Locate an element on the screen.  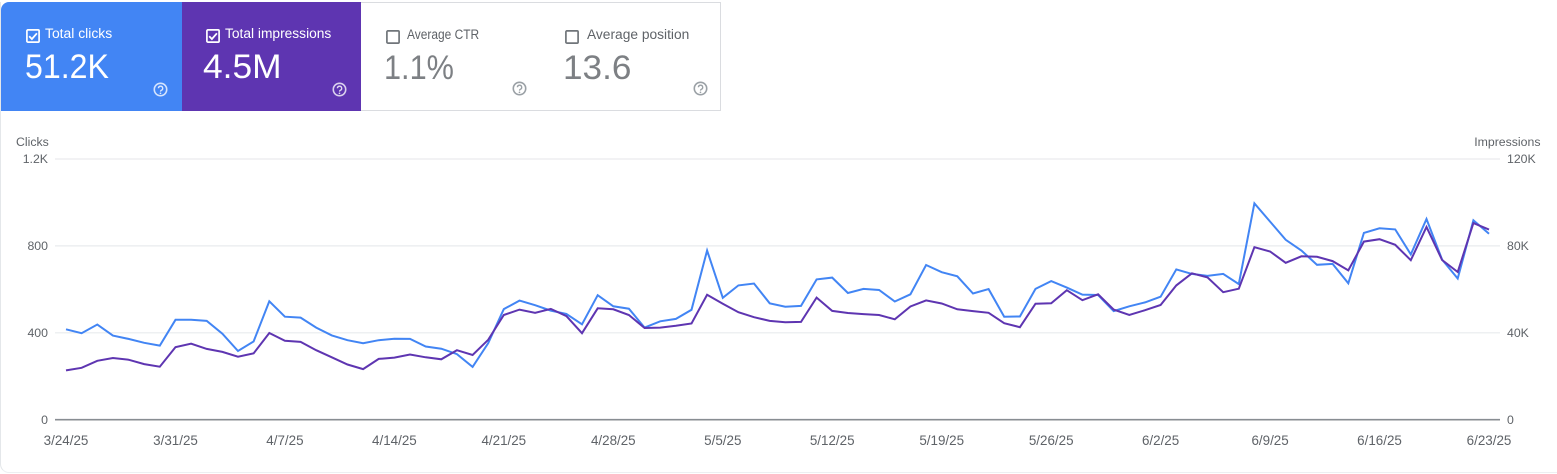
svg-text: 4/21/25 is located at coordinates (503, 440).